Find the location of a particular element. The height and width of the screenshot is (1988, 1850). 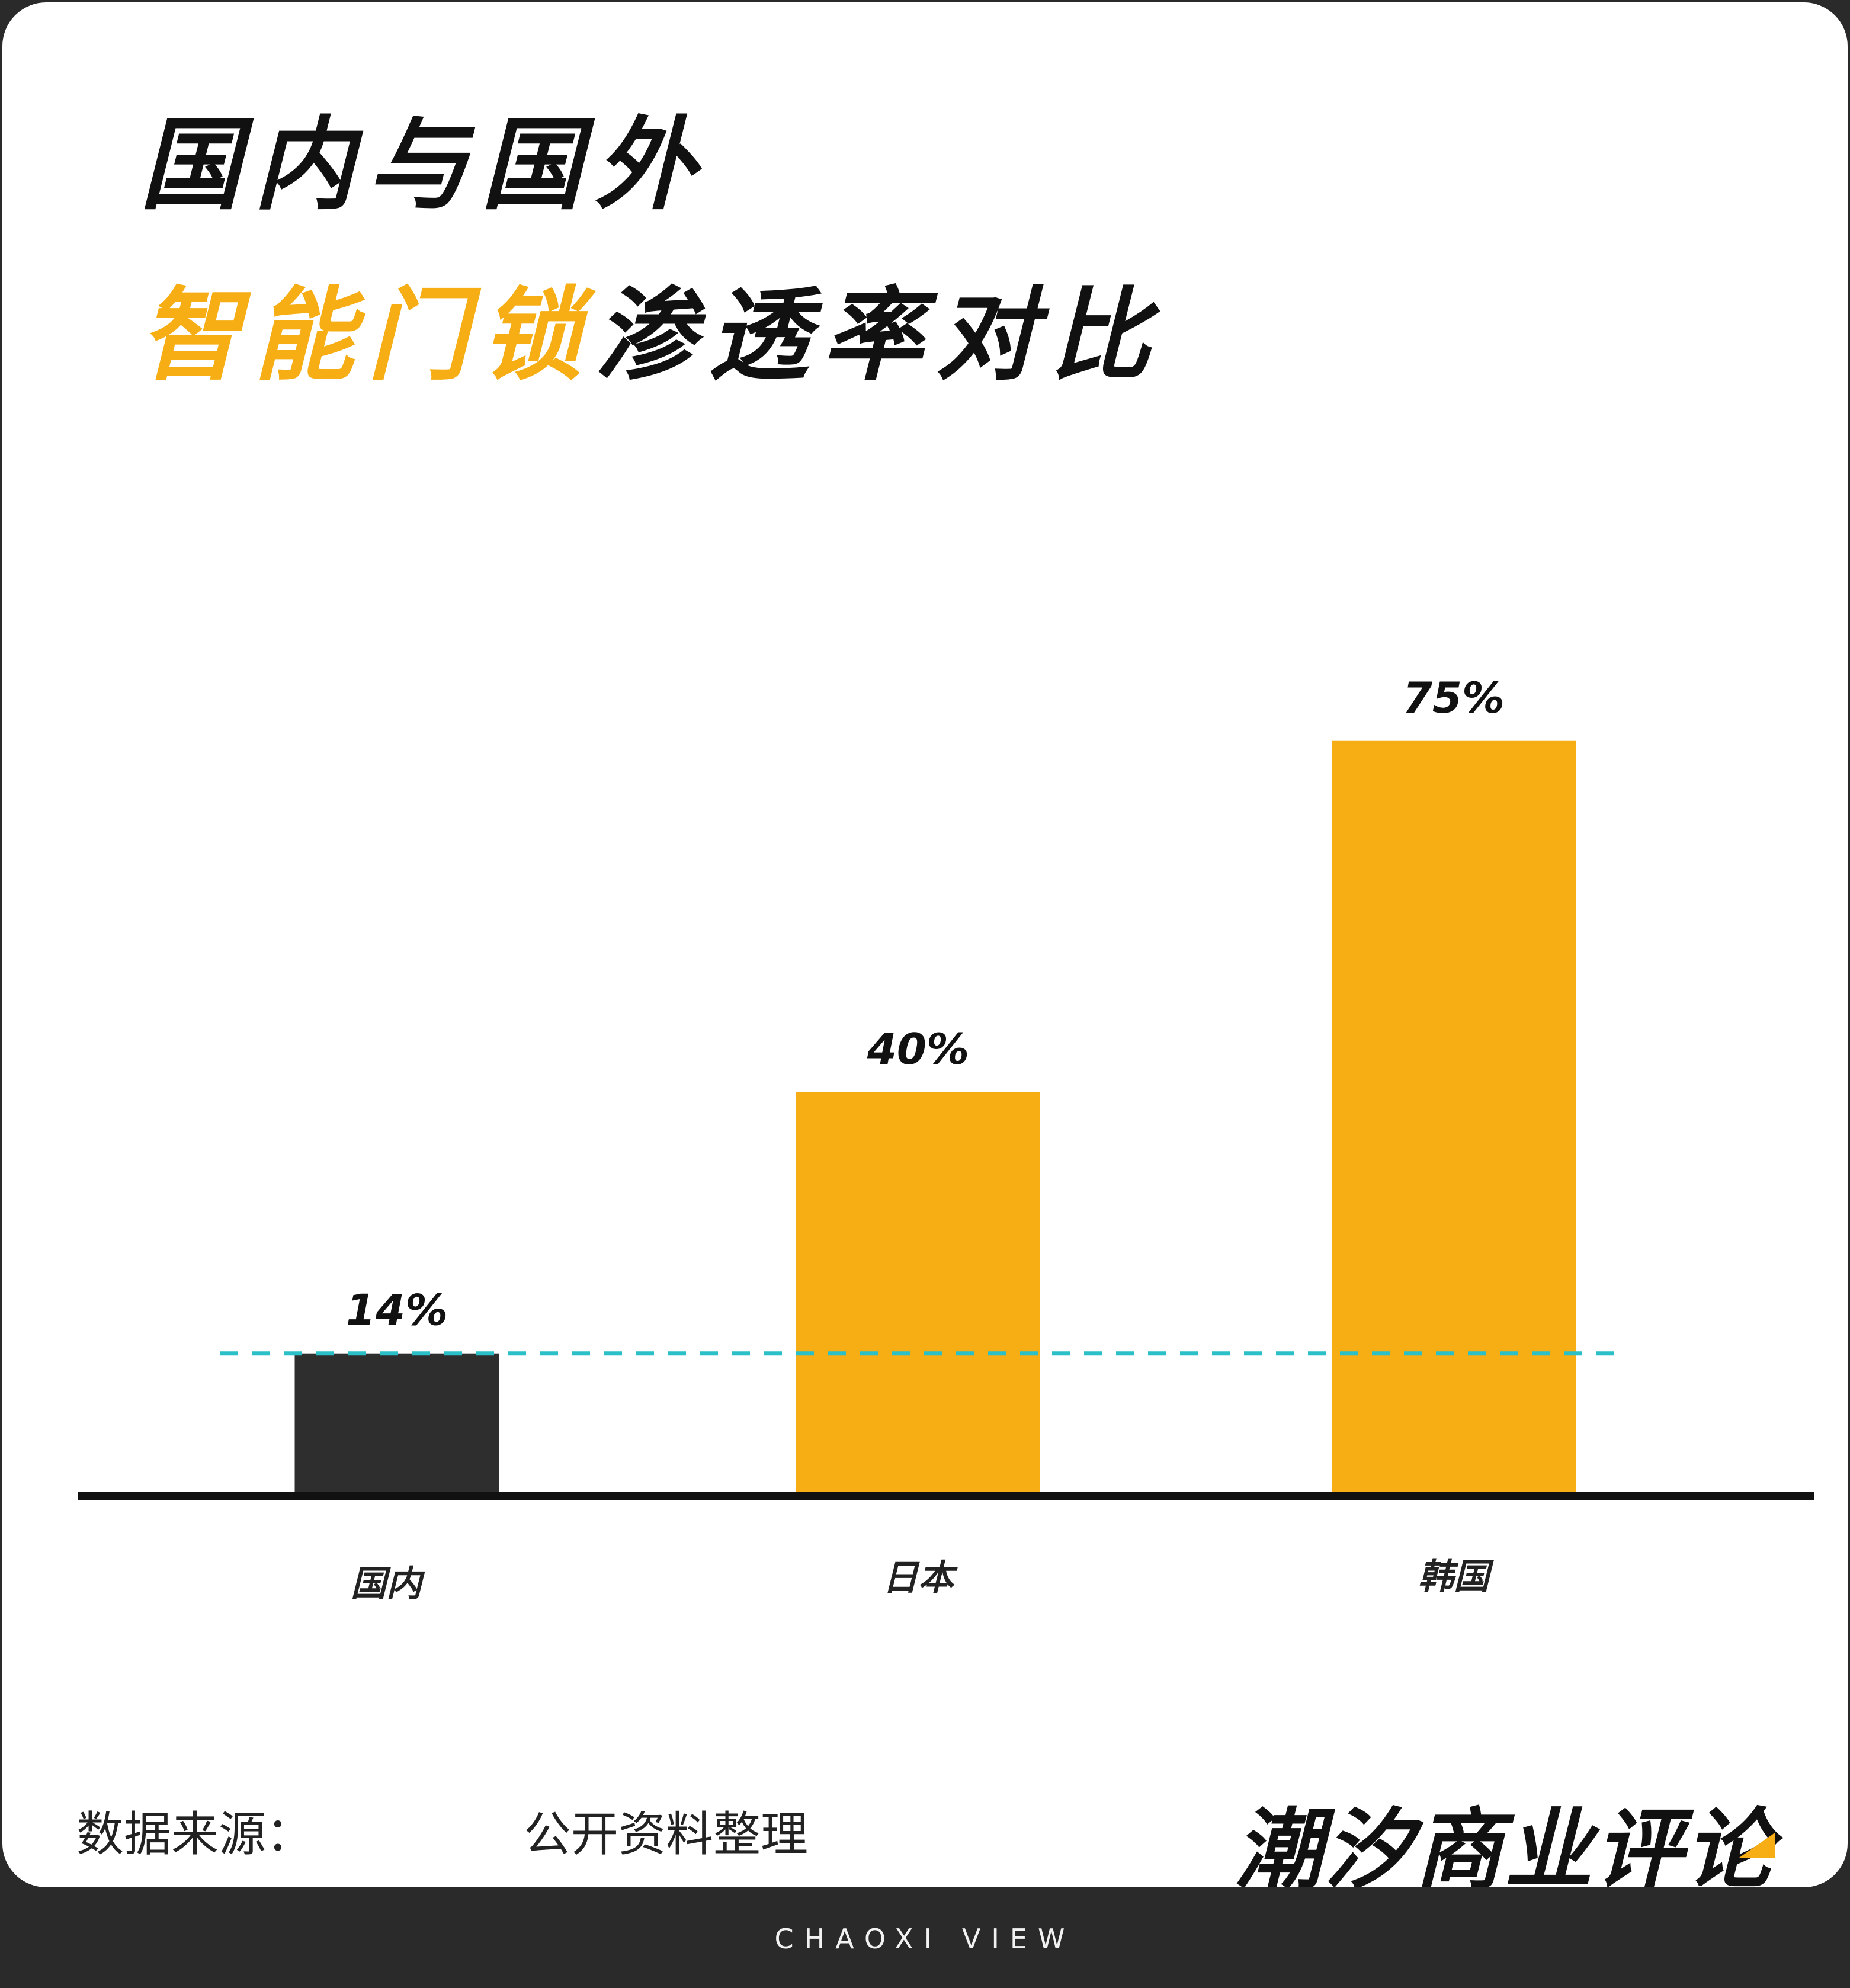

chart-title-line-1: 国内与国外 is located at coordinates (425, 165).